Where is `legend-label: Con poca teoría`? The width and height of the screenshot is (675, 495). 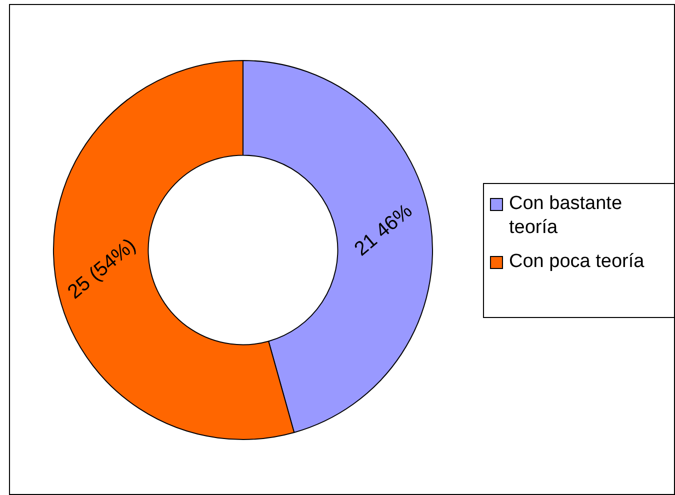 legend-label: Con poca teoría is located at coordinates (576, 262).